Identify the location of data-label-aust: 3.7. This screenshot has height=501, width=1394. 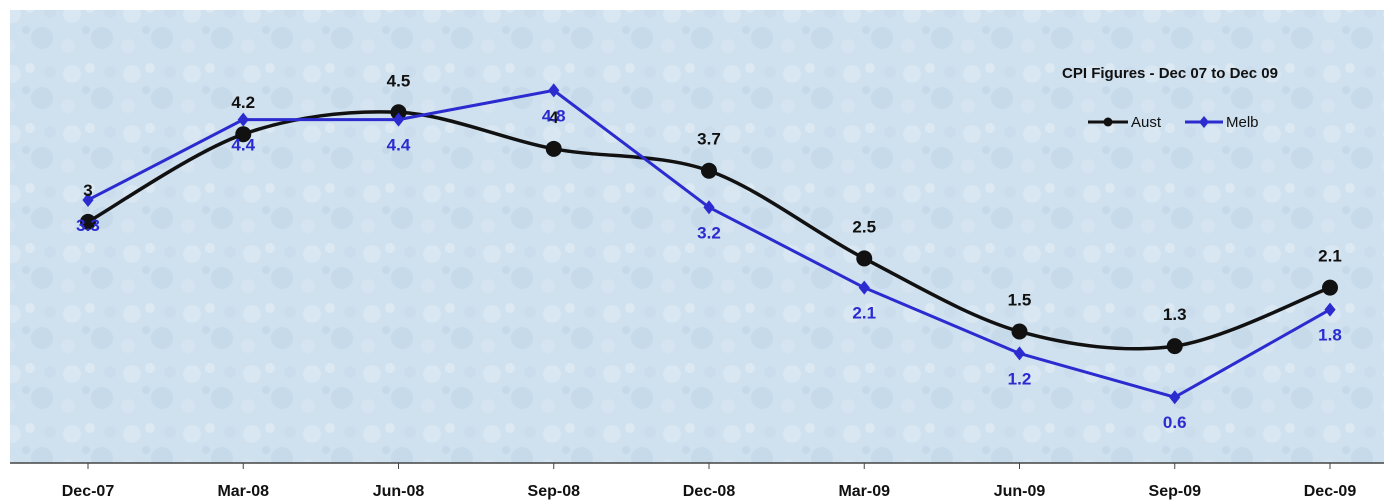
(709, 139).